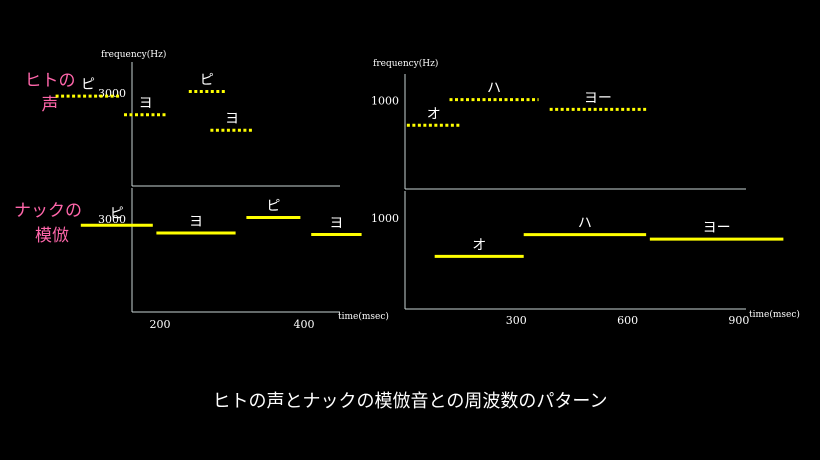  What do you see at coordinates (160, 324) in the screenshot?
I see `left-xtick-label-200: 200` at bounding box center [160, 324].